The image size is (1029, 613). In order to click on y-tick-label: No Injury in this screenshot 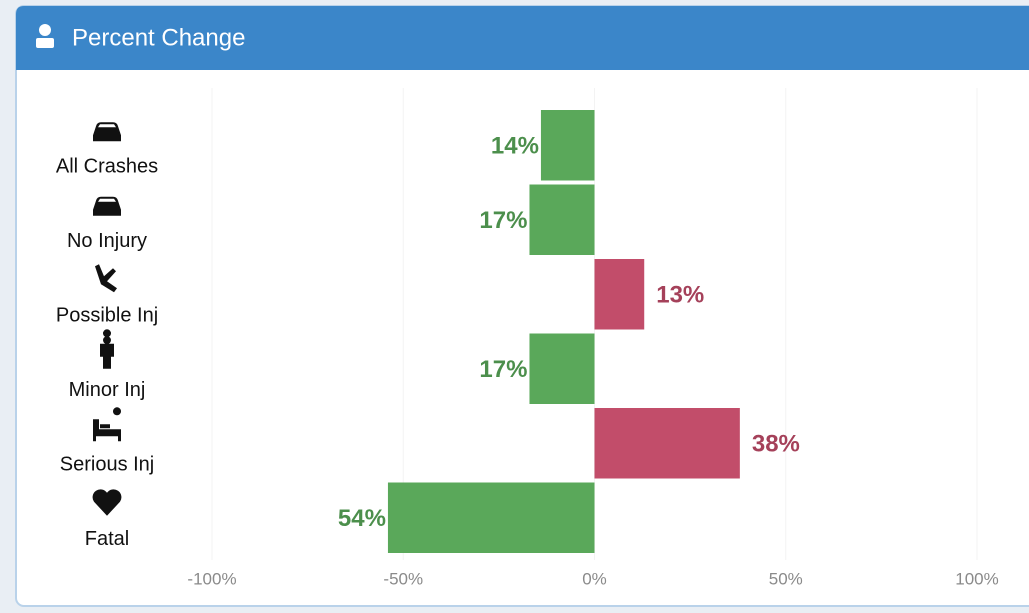, I will do `click(107, 241)`.